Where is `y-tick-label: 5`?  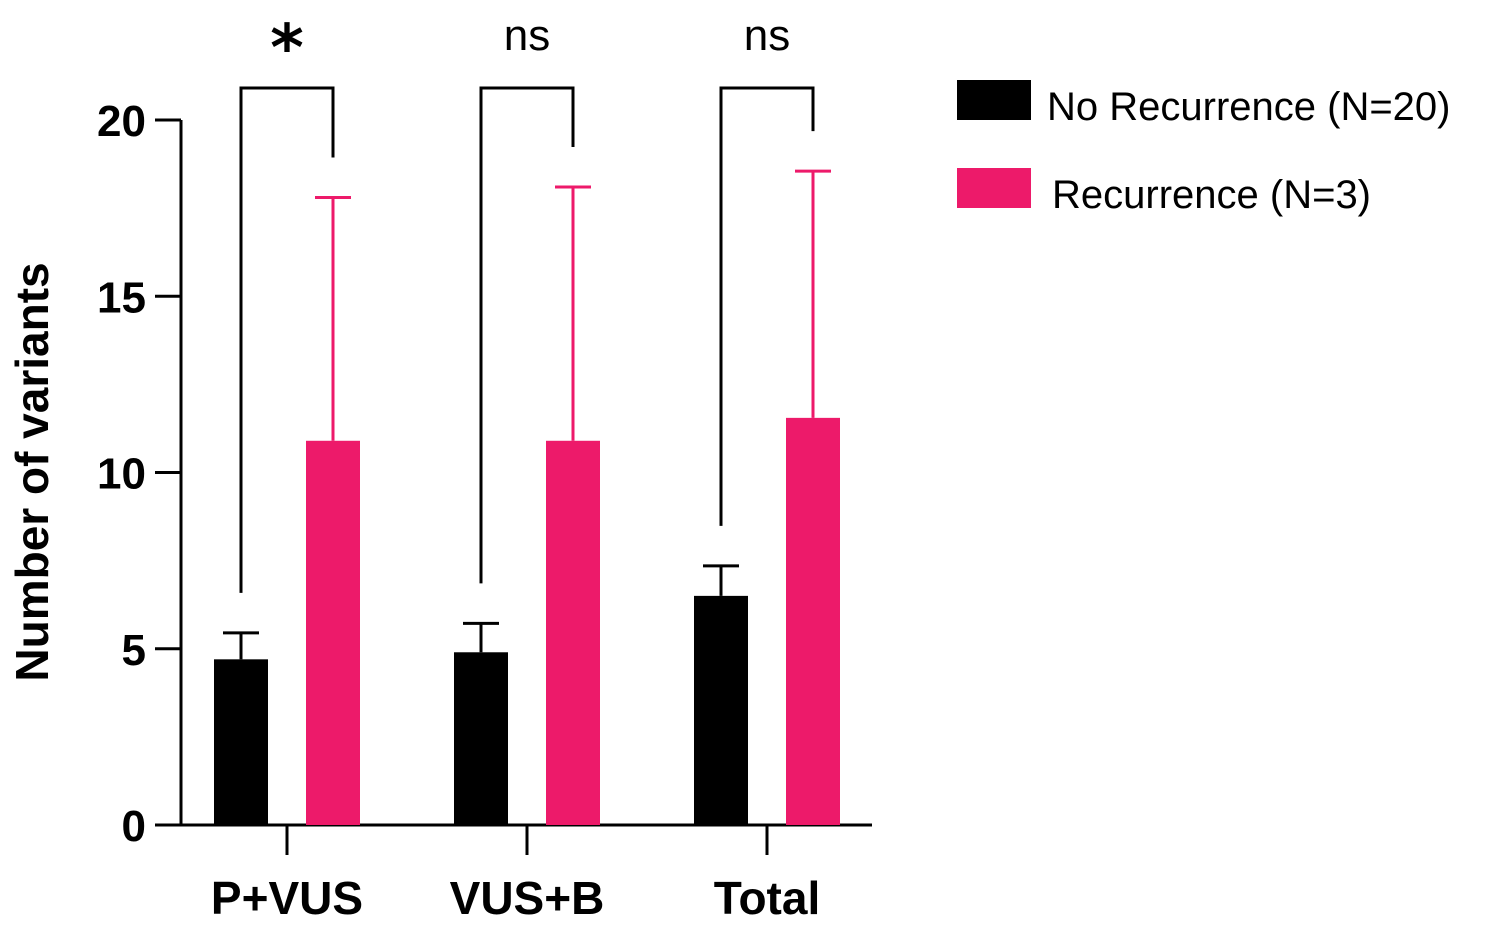 y-tick-label: 5 is located at coordinates (134, 650).